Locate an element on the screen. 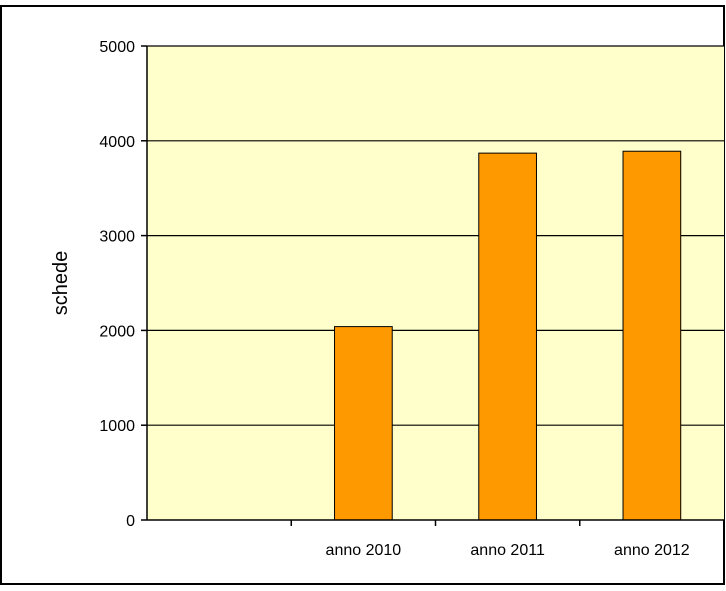  y-axis-title: schede is located at coordinates (61, 283).